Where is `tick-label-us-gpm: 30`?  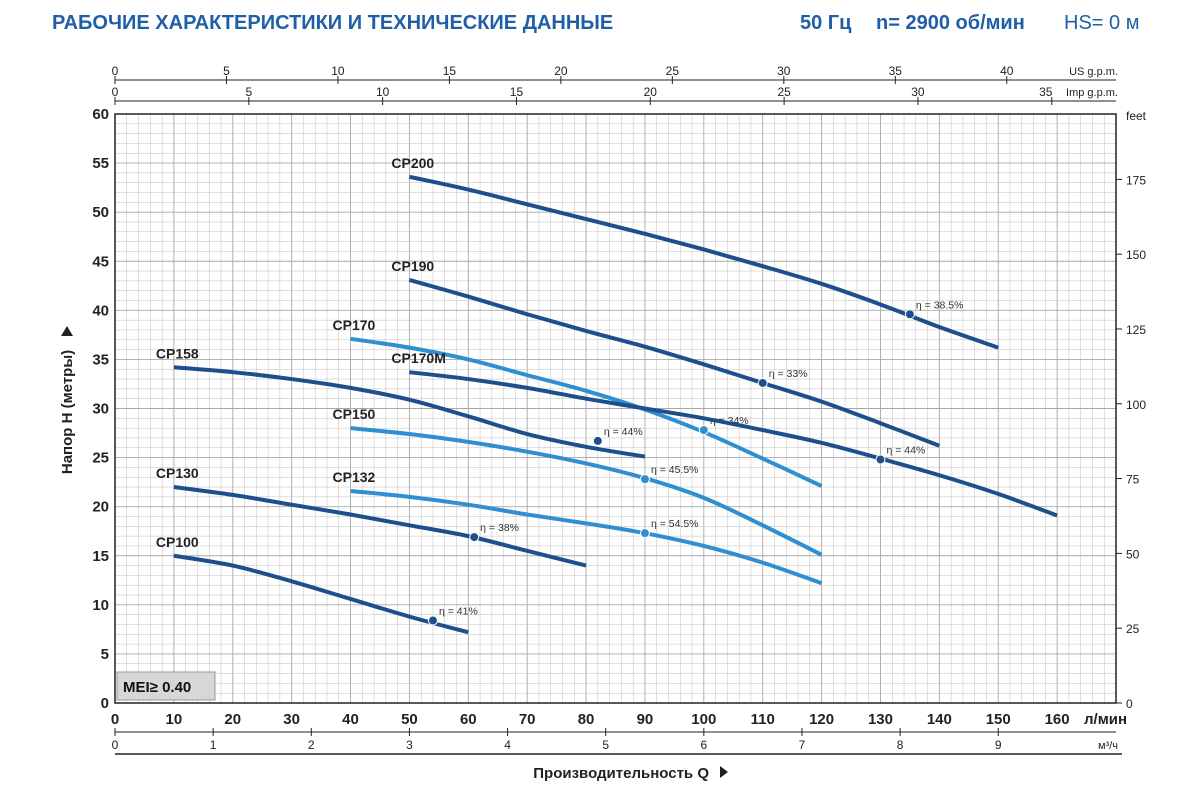 tick-label-us-gpm: 30 is located at coordinates (784, 71).